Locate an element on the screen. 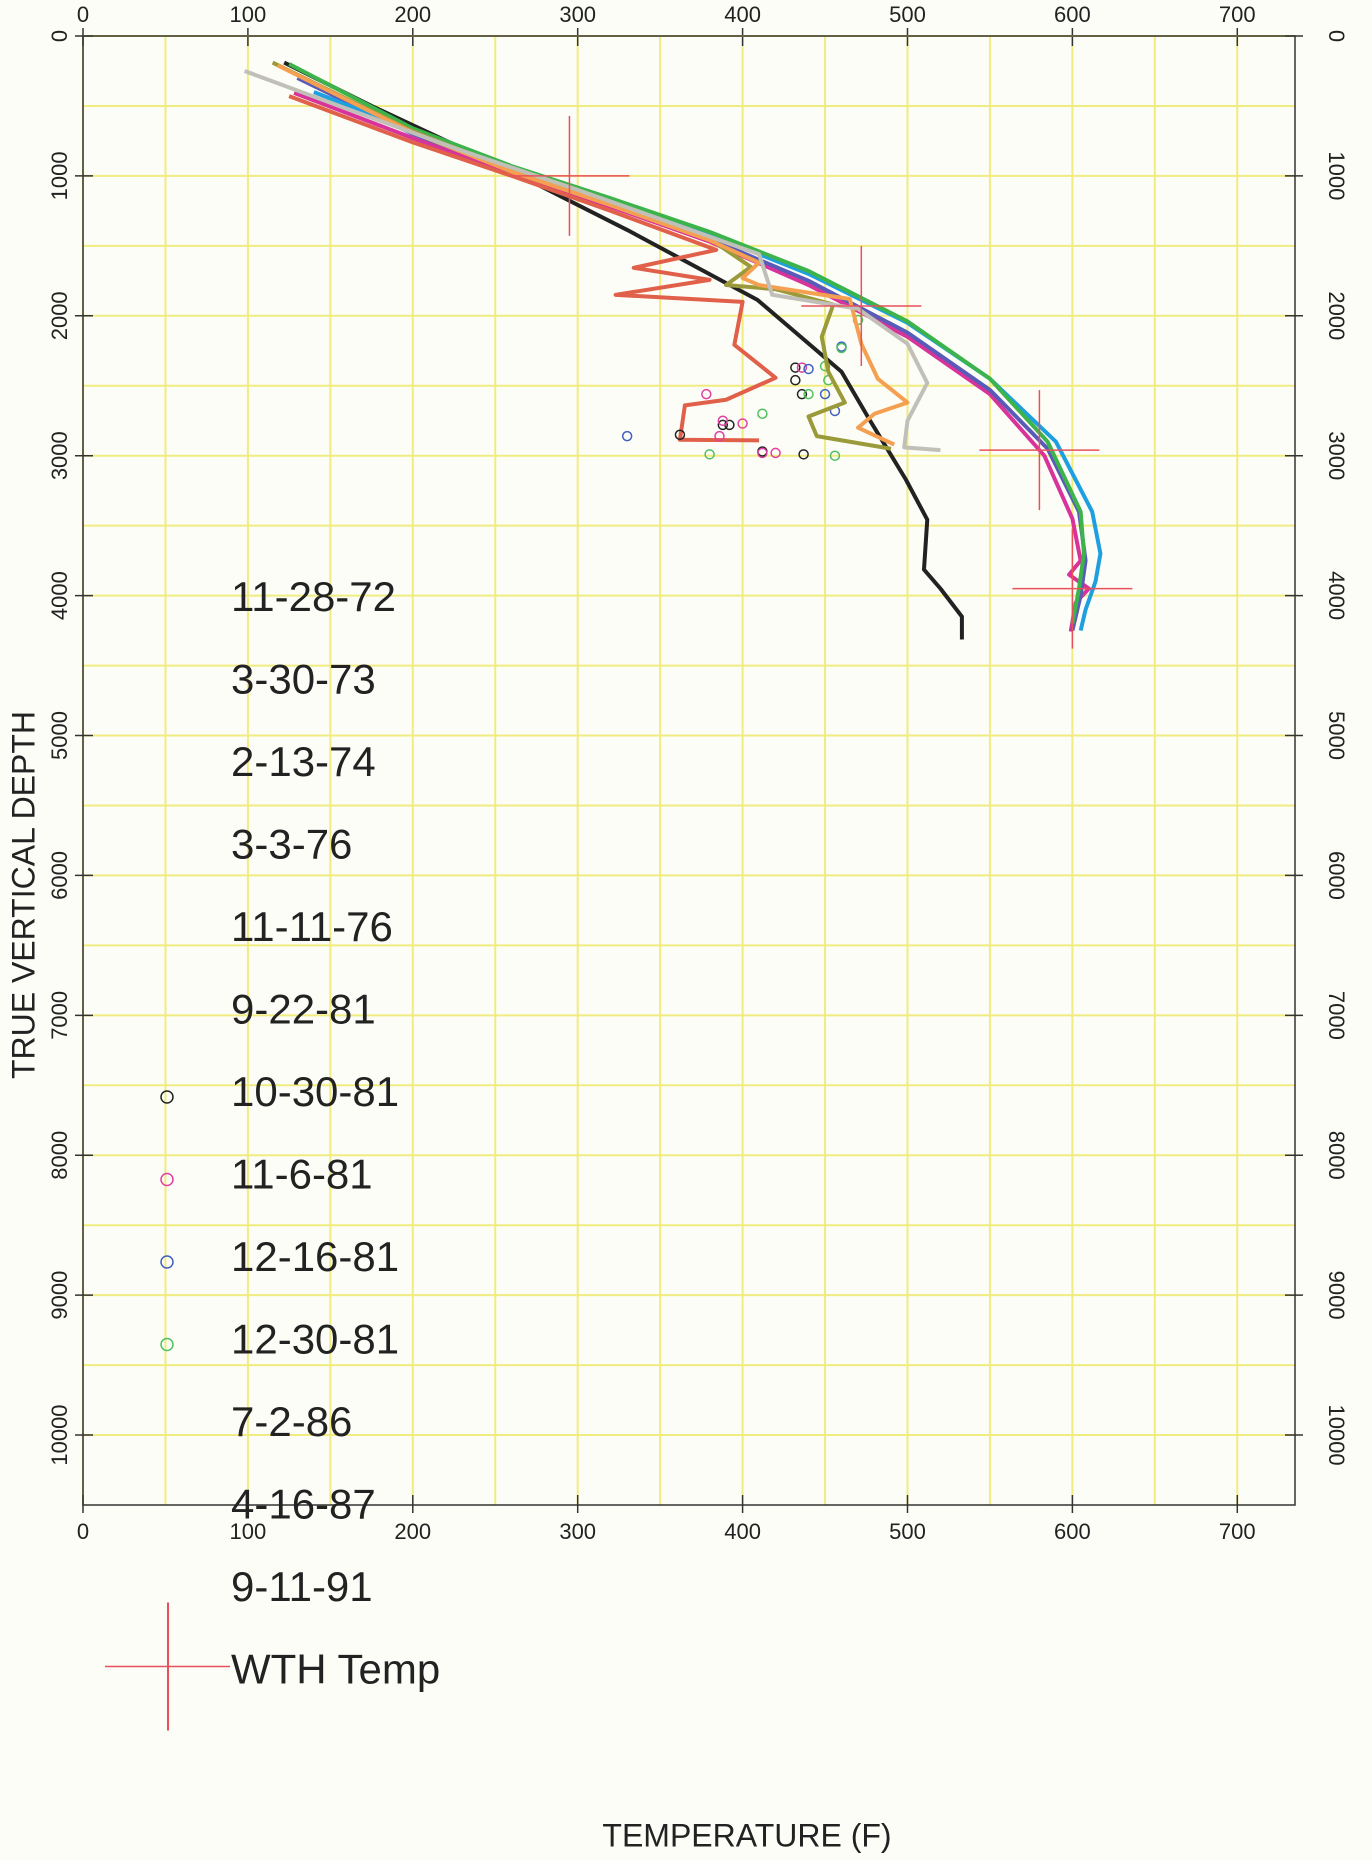 The height and width of the screenshot is (1860, 1372). legend-label: 12-16-81 is located at coordinates (315, 1256).